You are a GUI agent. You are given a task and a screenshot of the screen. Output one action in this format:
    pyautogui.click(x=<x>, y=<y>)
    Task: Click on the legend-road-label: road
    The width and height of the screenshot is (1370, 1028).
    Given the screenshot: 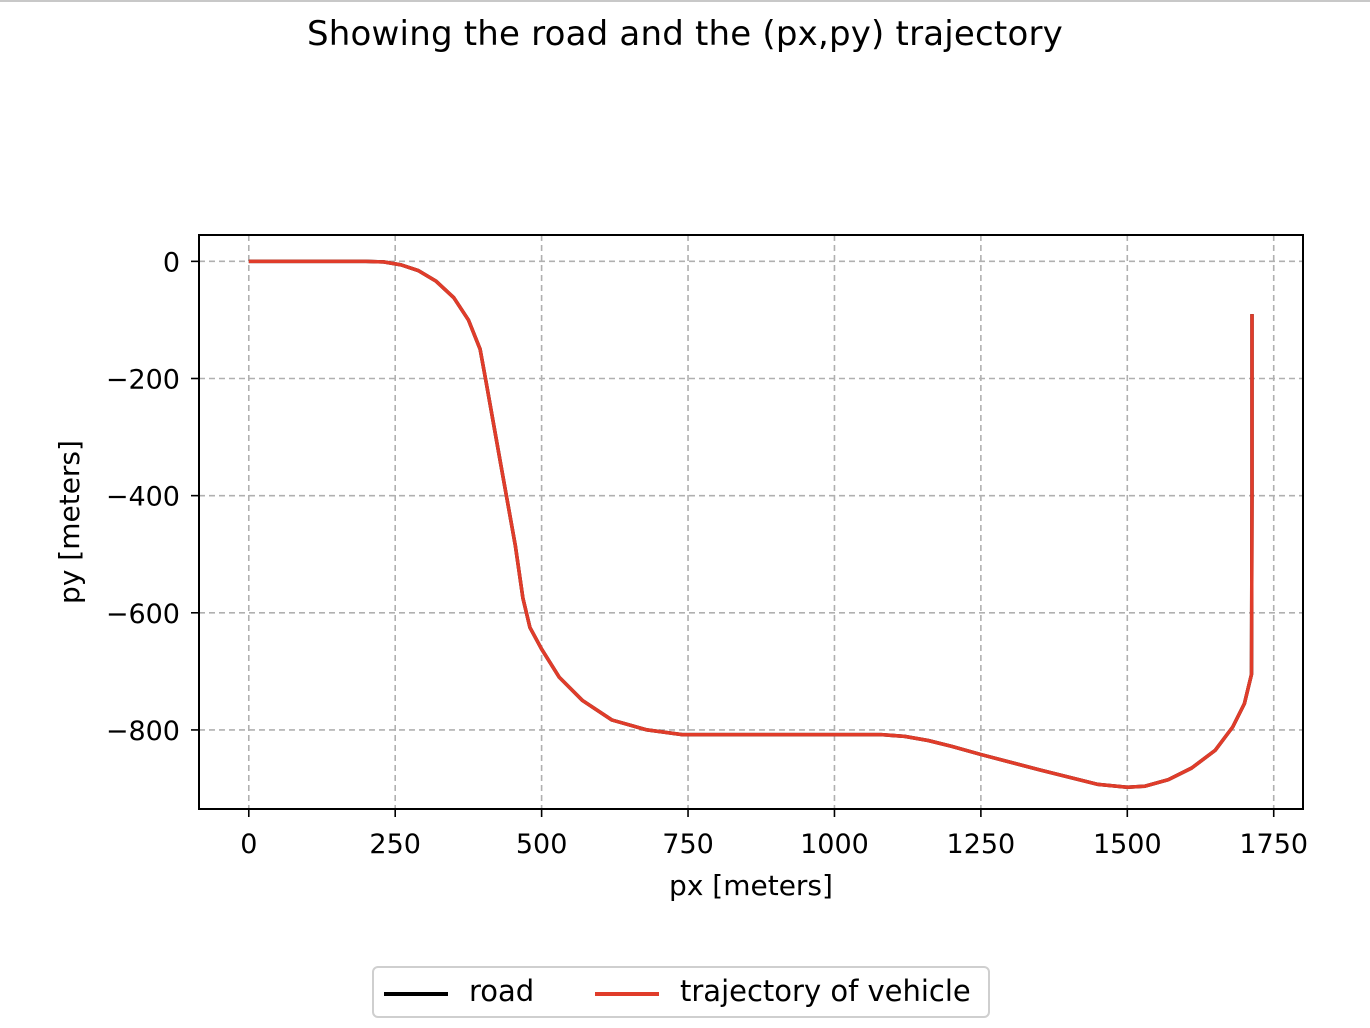 What is the action you would take?
    pyautogui.click(x=502, y=991)
    